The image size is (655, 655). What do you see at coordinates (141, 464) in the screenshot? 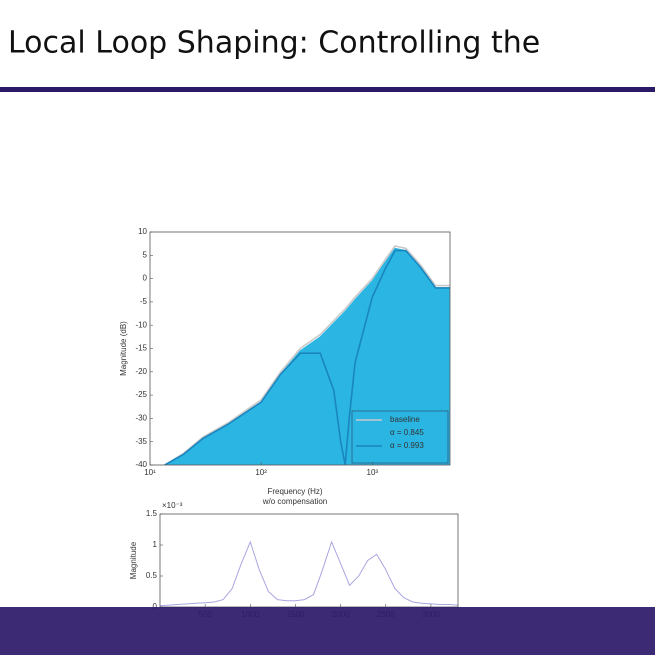
I see `y-tick-label: -40` at bounding box center [141, 464].